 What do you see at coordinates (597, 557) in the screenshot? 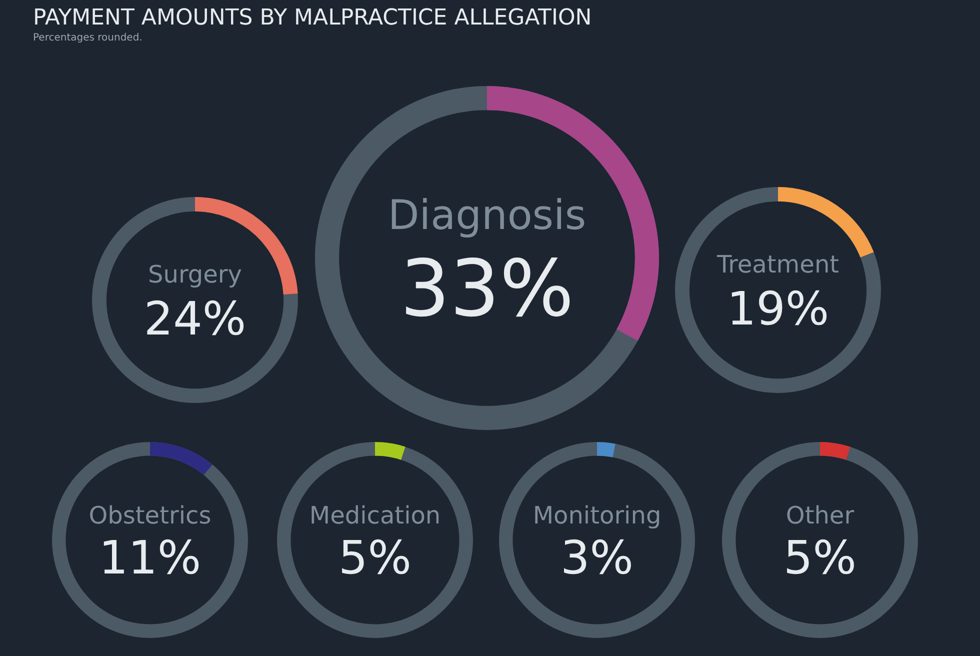
I see `data-label: 3%` at bounding box center [597, 557].